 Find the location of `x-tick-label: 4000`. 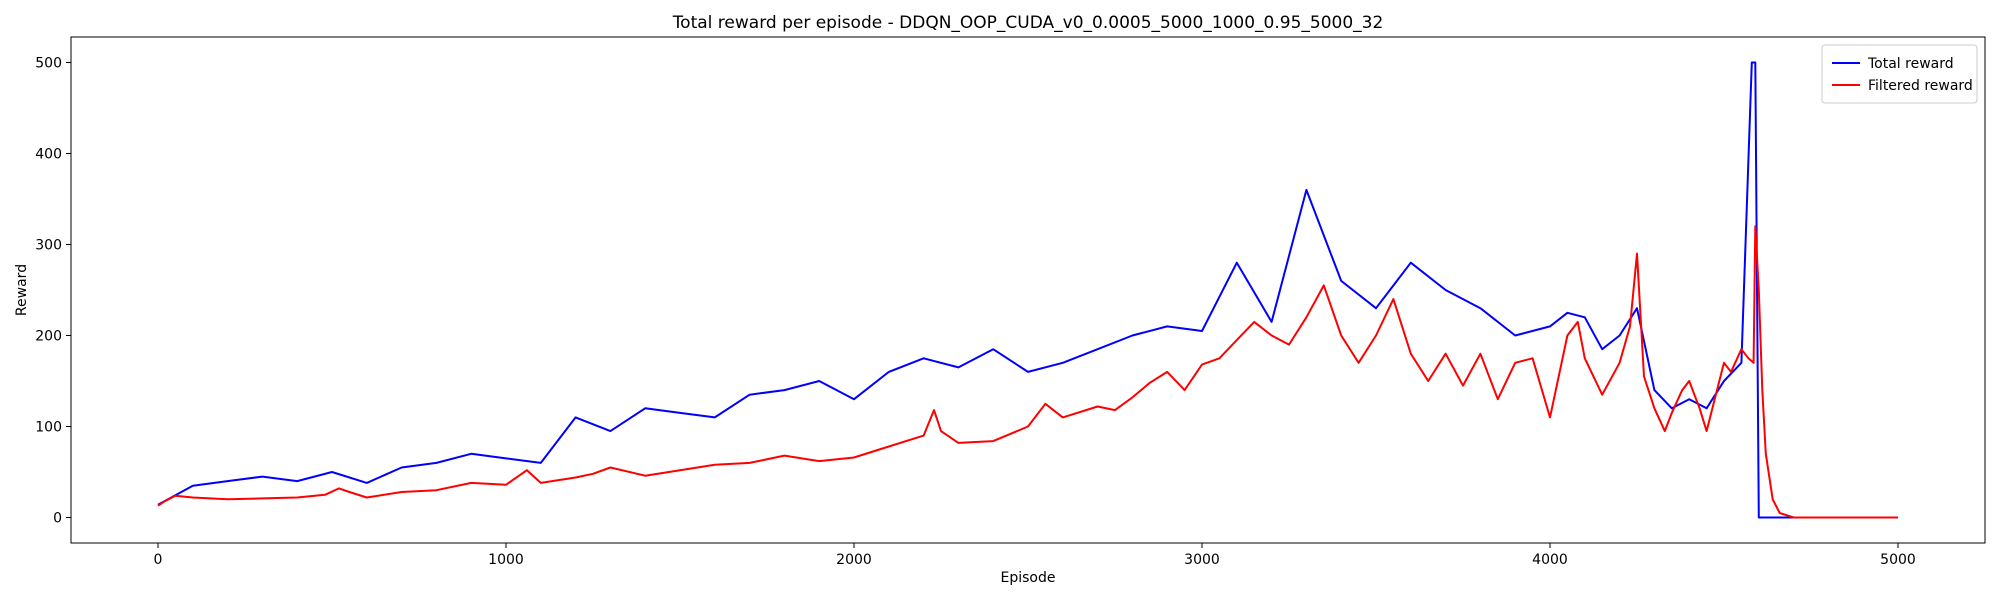

x-tick-label: 4000 is located at coordinates (1550, 560).